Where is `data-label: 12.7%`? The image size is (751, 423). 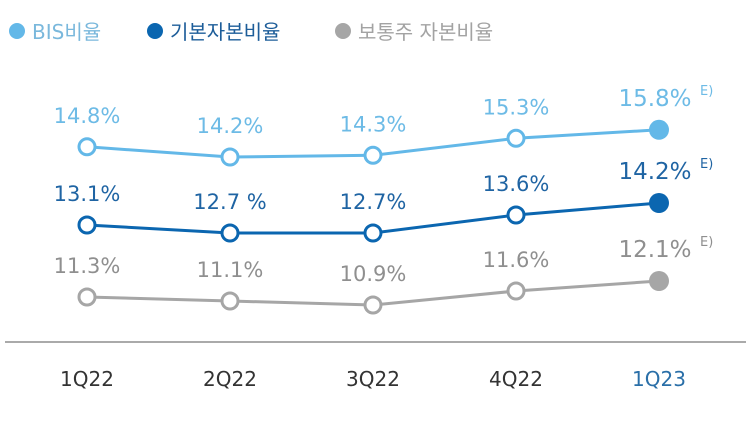
data-label: 12.7% is located at coordinates (373, 202).